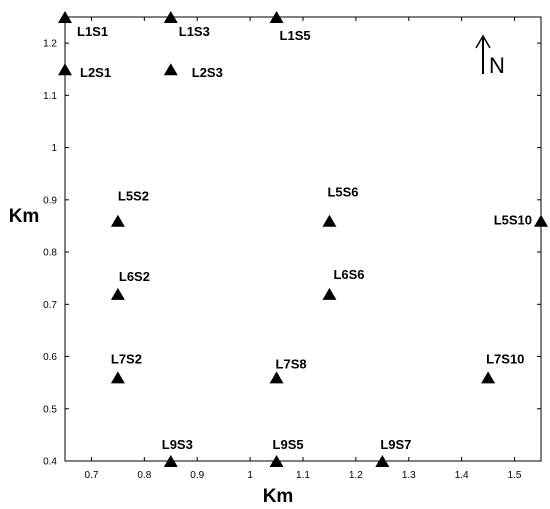  Describe the element at coordinates (291, 363) in the screenshot. I see `point-label: L7S8` at that location.